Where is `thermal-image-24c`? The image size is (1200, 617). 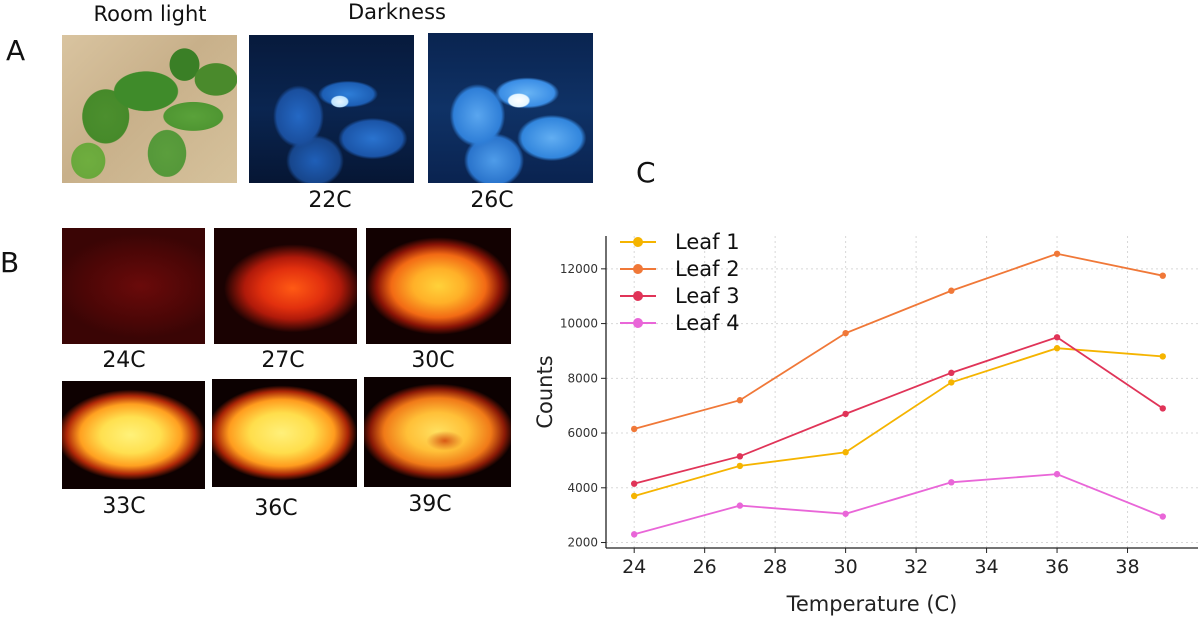 thermal-image-24c is located at coordinates (133, 286).